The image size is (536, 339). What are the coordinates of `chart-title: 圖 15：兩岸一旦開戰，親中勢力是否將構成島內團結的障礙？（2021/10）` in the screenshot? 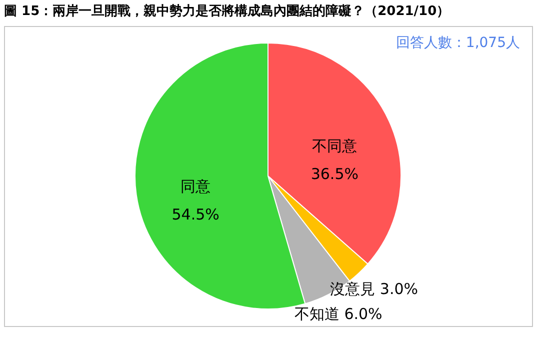 It's located at (227, 11).